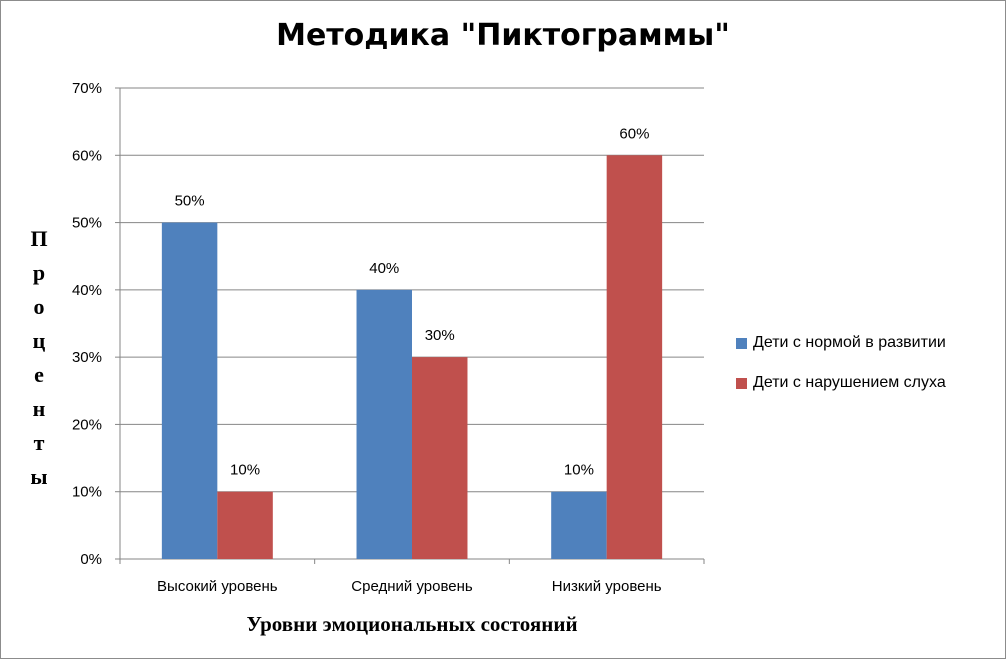 The height and width of the screenshot is (659, 1006). I want to click on x-tick-label: Высокий уровень, so click(217, 586).